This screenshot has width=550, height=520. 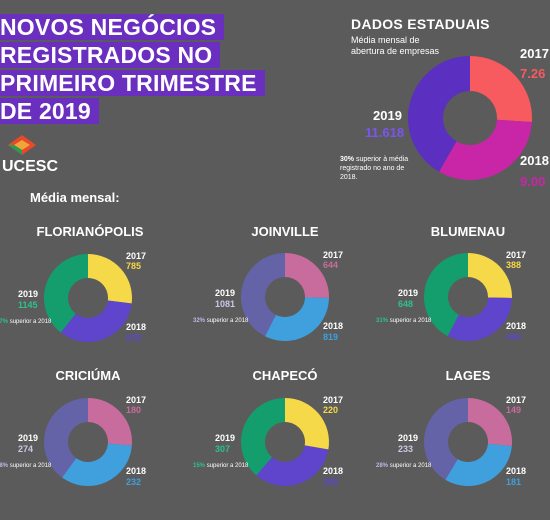 I want to click on city-6-growth-pct: 28%, so click(x=383, y=466).